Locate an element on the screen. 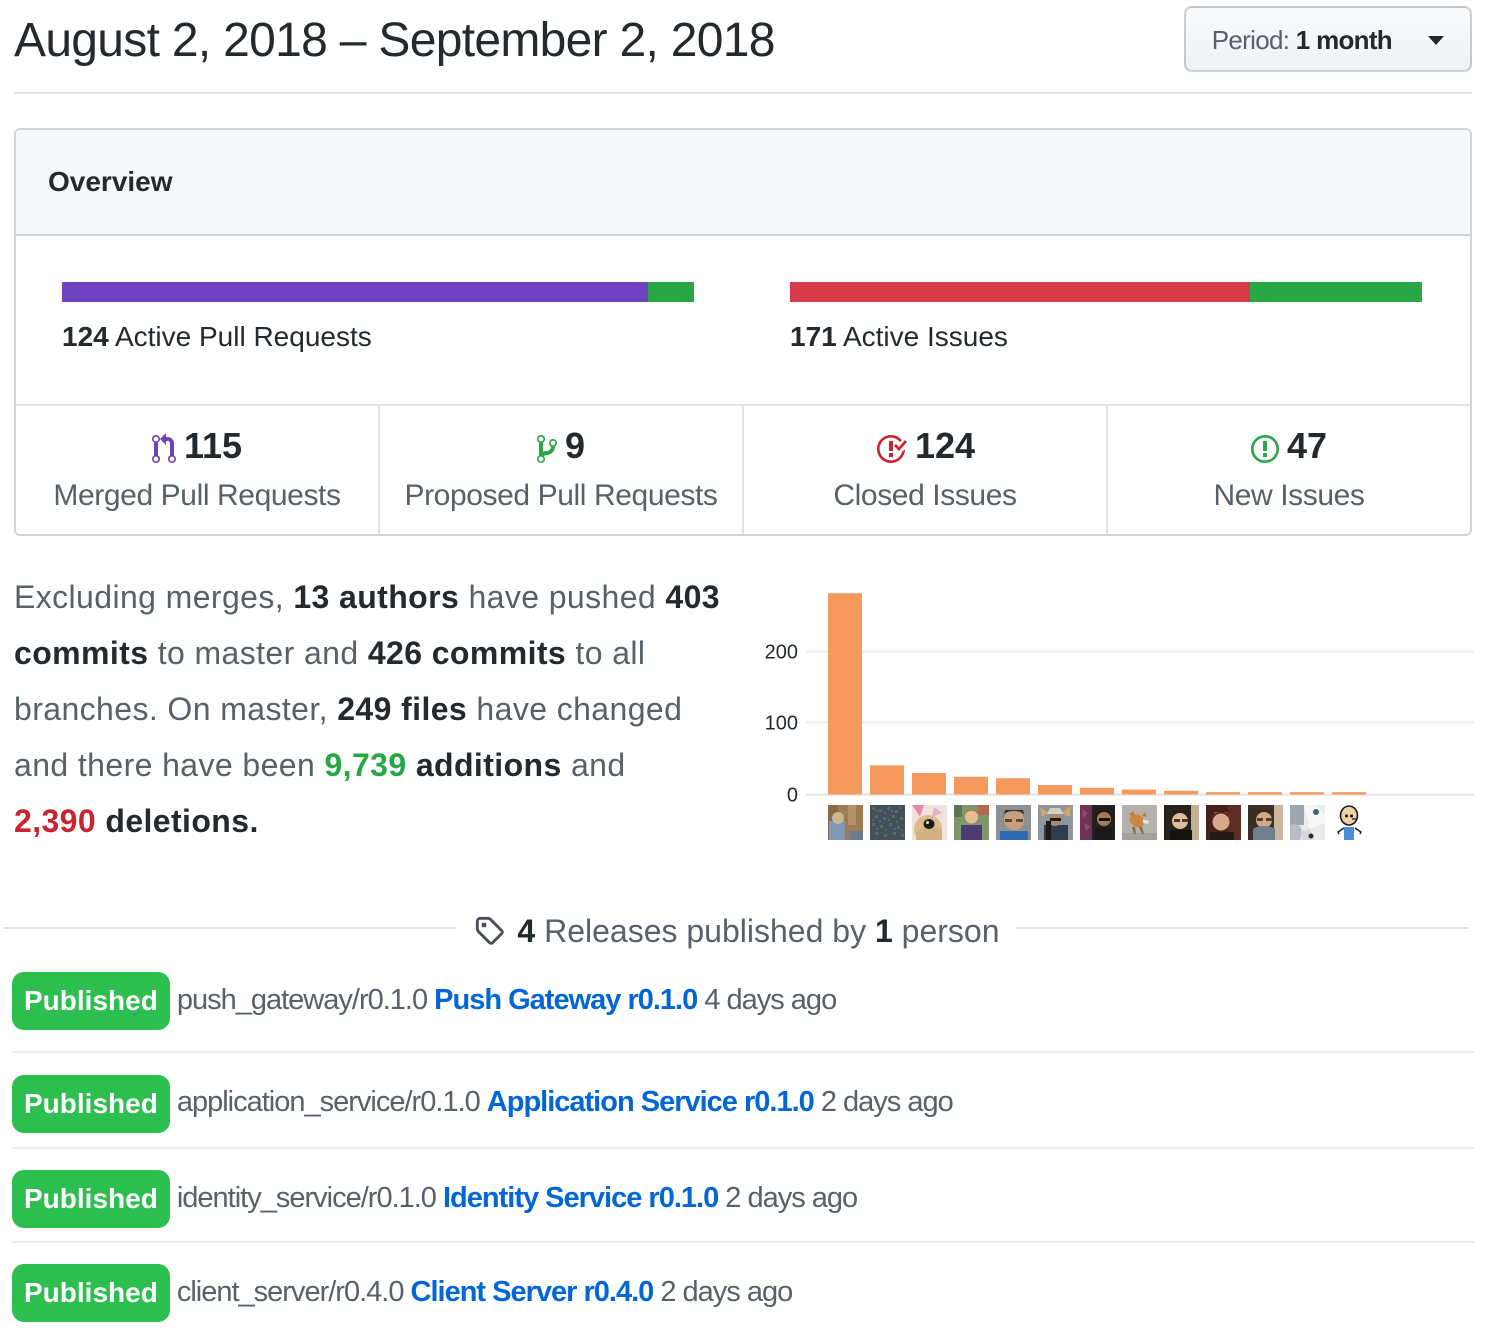 This screenshot has width=1488, height=1344. svg-text: 0 is located at coordinates (792, 793).